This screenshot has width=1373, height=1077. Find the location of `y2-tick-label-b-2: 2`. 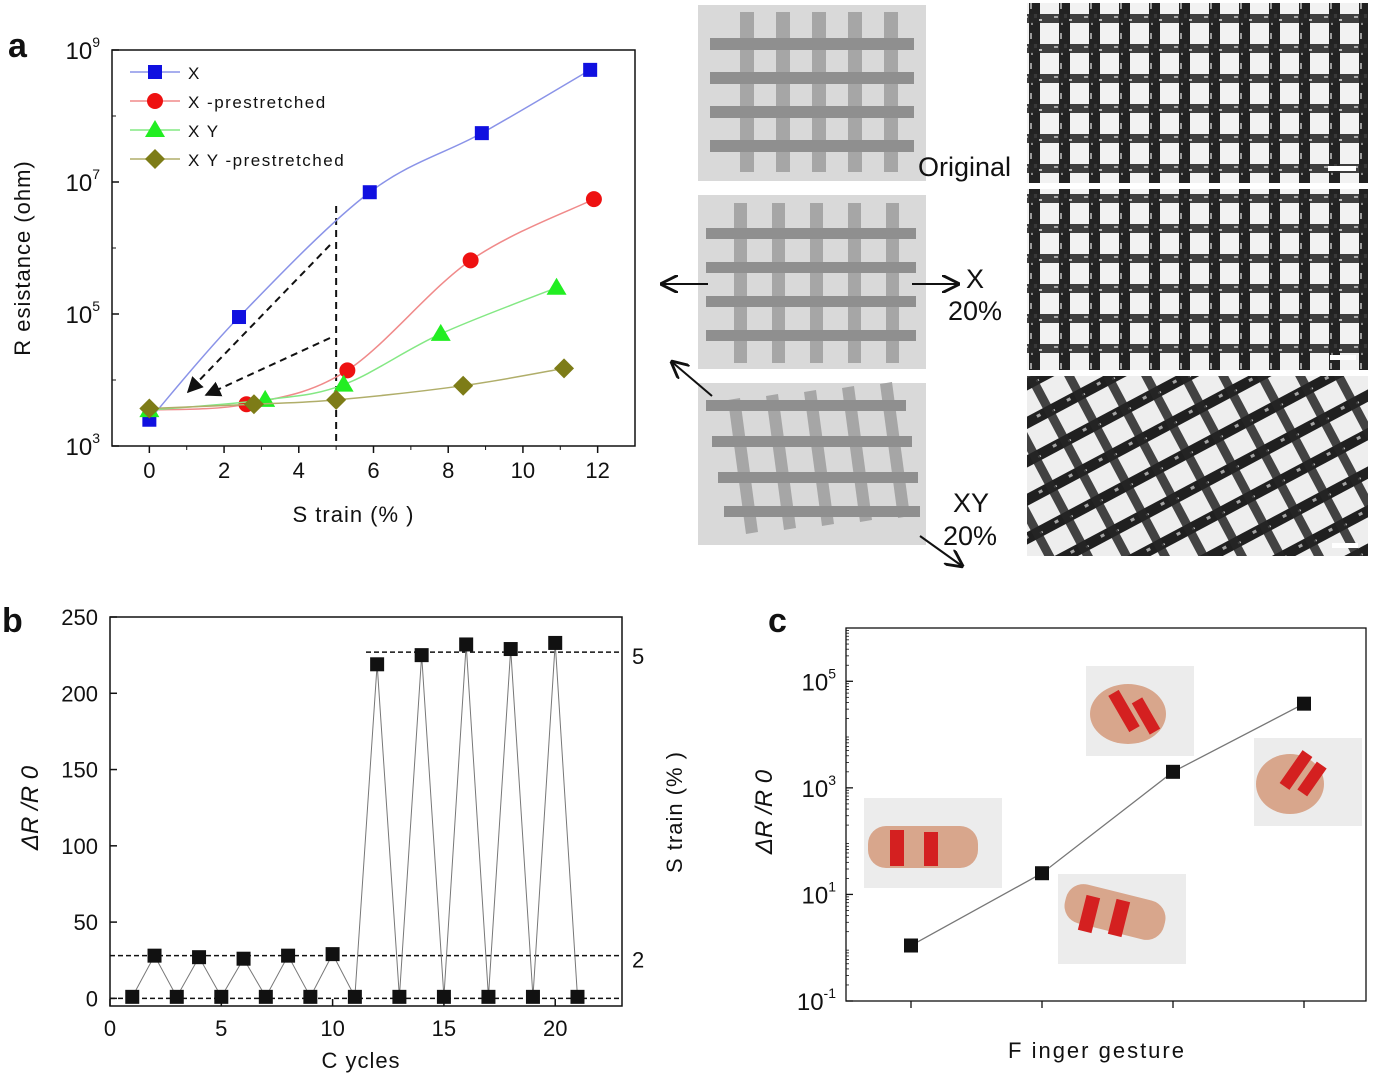

y2-tick-label-b-2: 2 is located at coordinates (638, 960).